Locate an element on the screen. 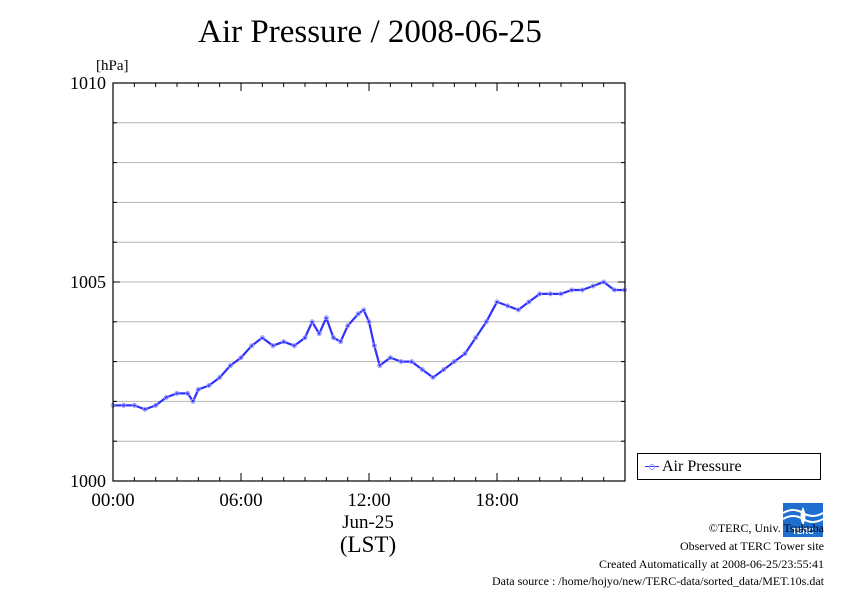 The width and height of the screenshot is (842, 595). x-tick-label: 12:00 is located at coordinates (368, 500).